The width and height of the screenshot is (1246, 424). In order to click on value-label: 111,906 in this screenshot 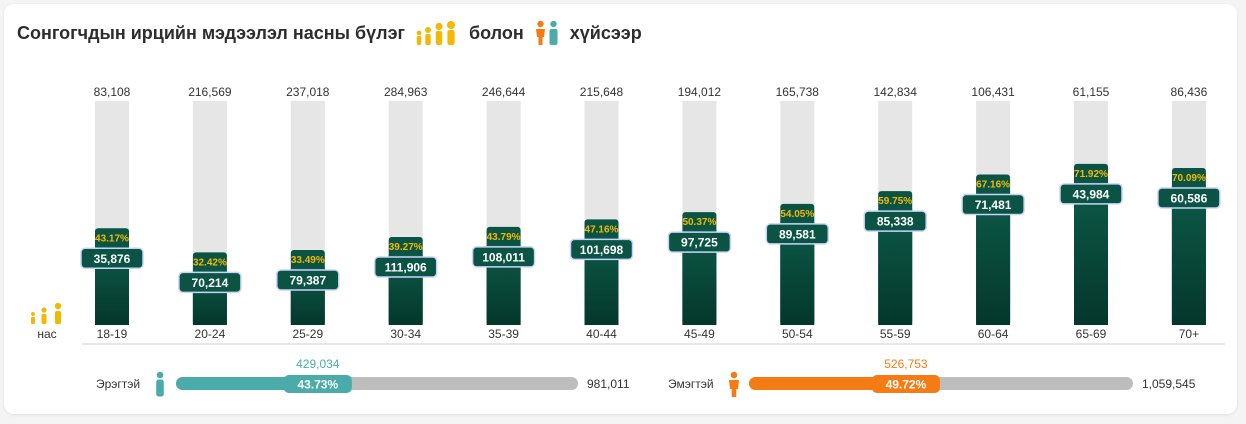, I will do `click(406, 268)`.